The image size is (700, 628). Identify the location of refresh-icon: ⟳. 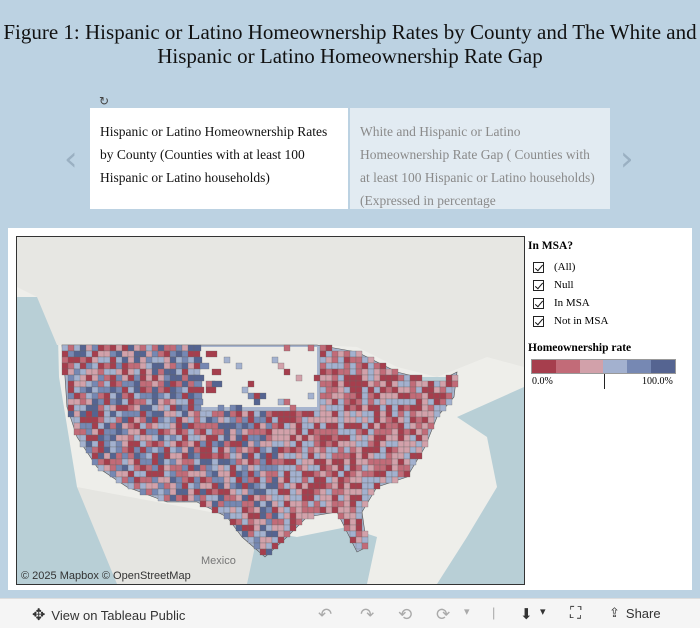
(443, 615).